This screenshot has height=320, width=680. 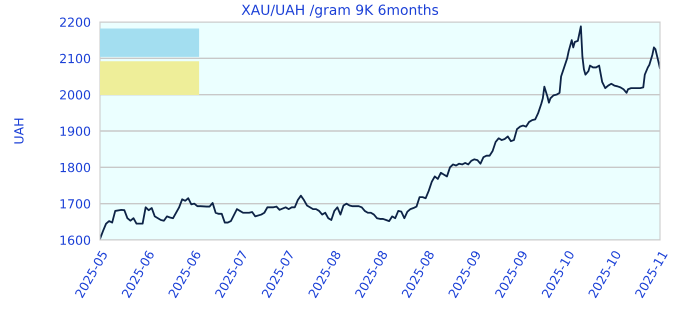 I want to click on y-tick-label: 1700, so click(x=75, y=204).